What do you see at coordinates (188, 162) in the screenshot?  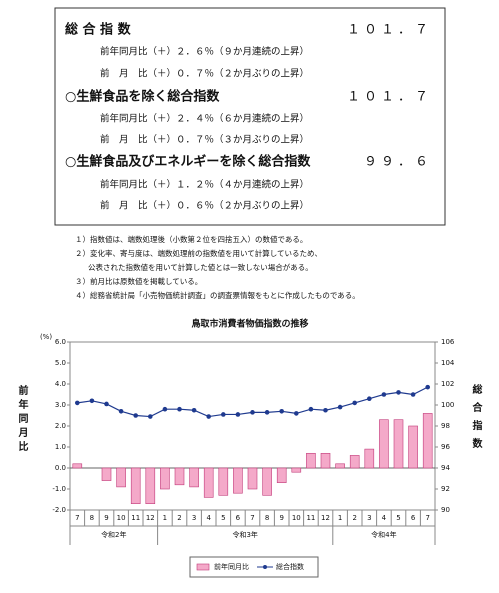 I see `summary-label: ○生鮮食品及びエネルギーを除く総合指数` at bounding box center [188, 162].